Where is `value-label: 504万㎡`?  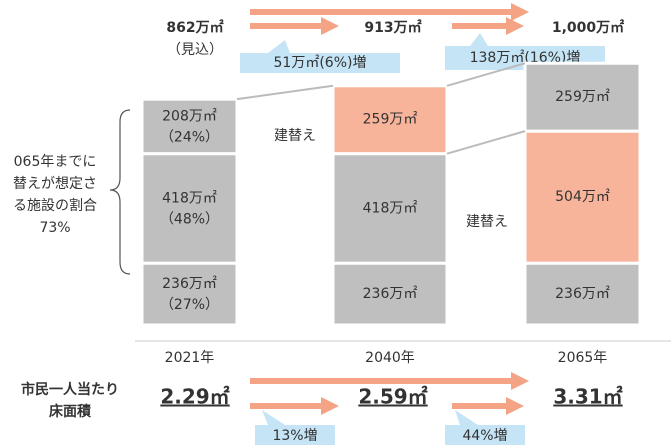 value-label: 504万㎡ is located at coordinates (582, 197).